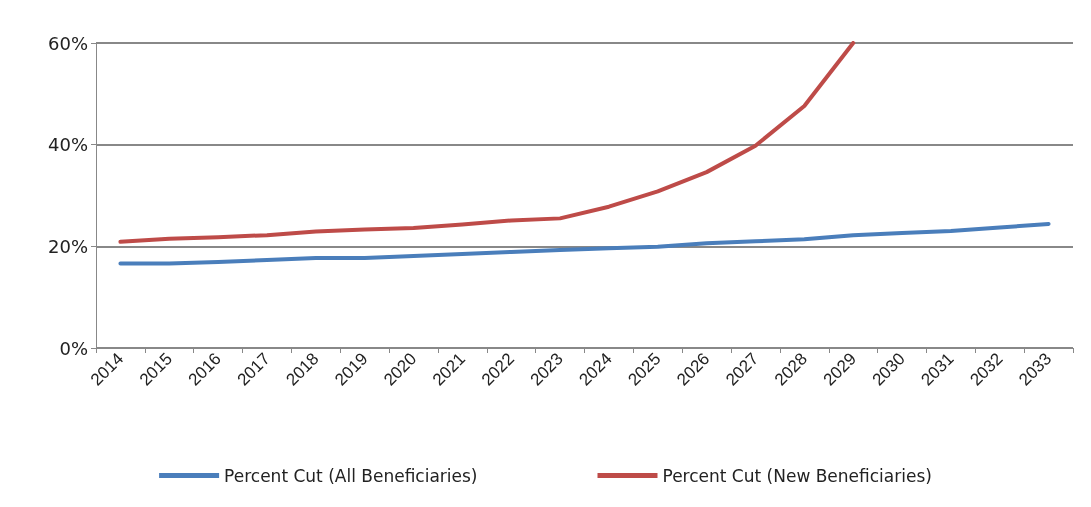 The height and width of the screenshot is (507, 1091). Describe the element at coordinates (67, 145) in the screenshot. I see `y-tick-label: 40%` at that location.